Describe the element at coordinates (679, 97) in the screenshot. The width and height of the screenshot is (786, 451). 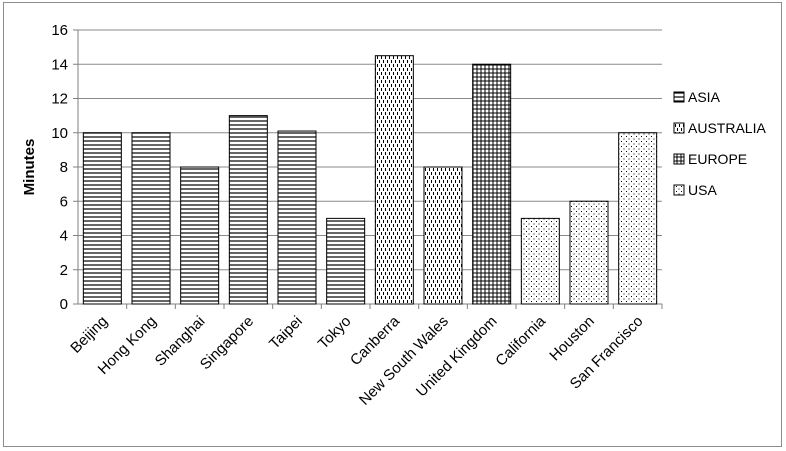
I see `legend-swatch-asia` at that location.